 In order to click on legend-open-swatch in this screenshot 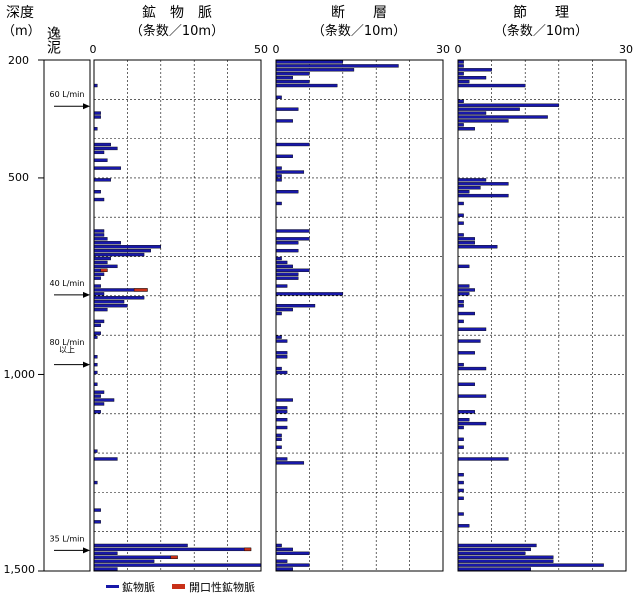, I will do `click(178, 586)`.